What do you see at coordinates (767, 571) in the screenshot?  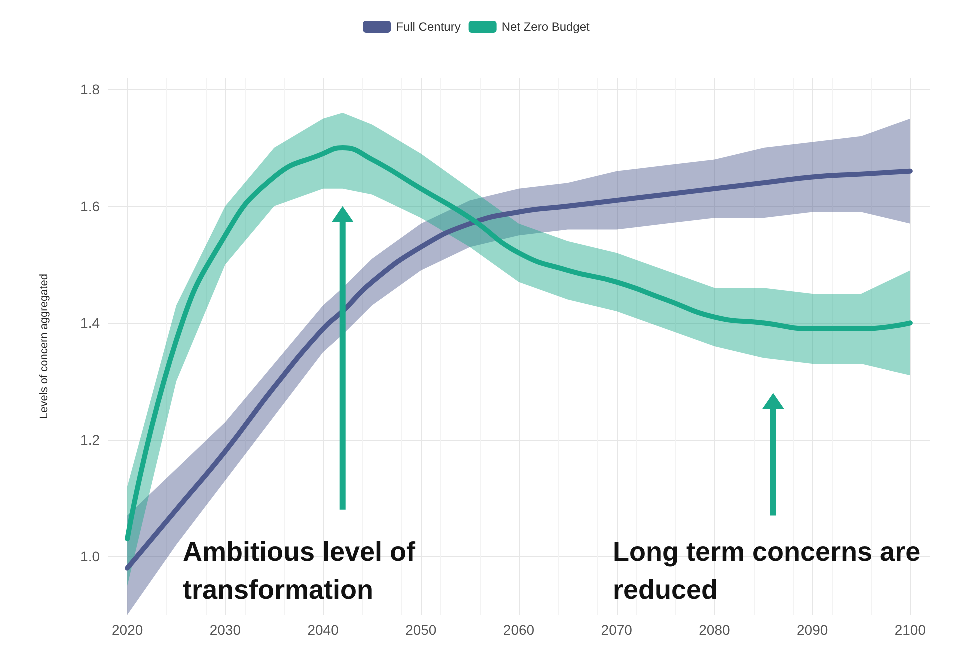 I see `annotation: Long term concerns are reduced` at bounding box center [767, 571].